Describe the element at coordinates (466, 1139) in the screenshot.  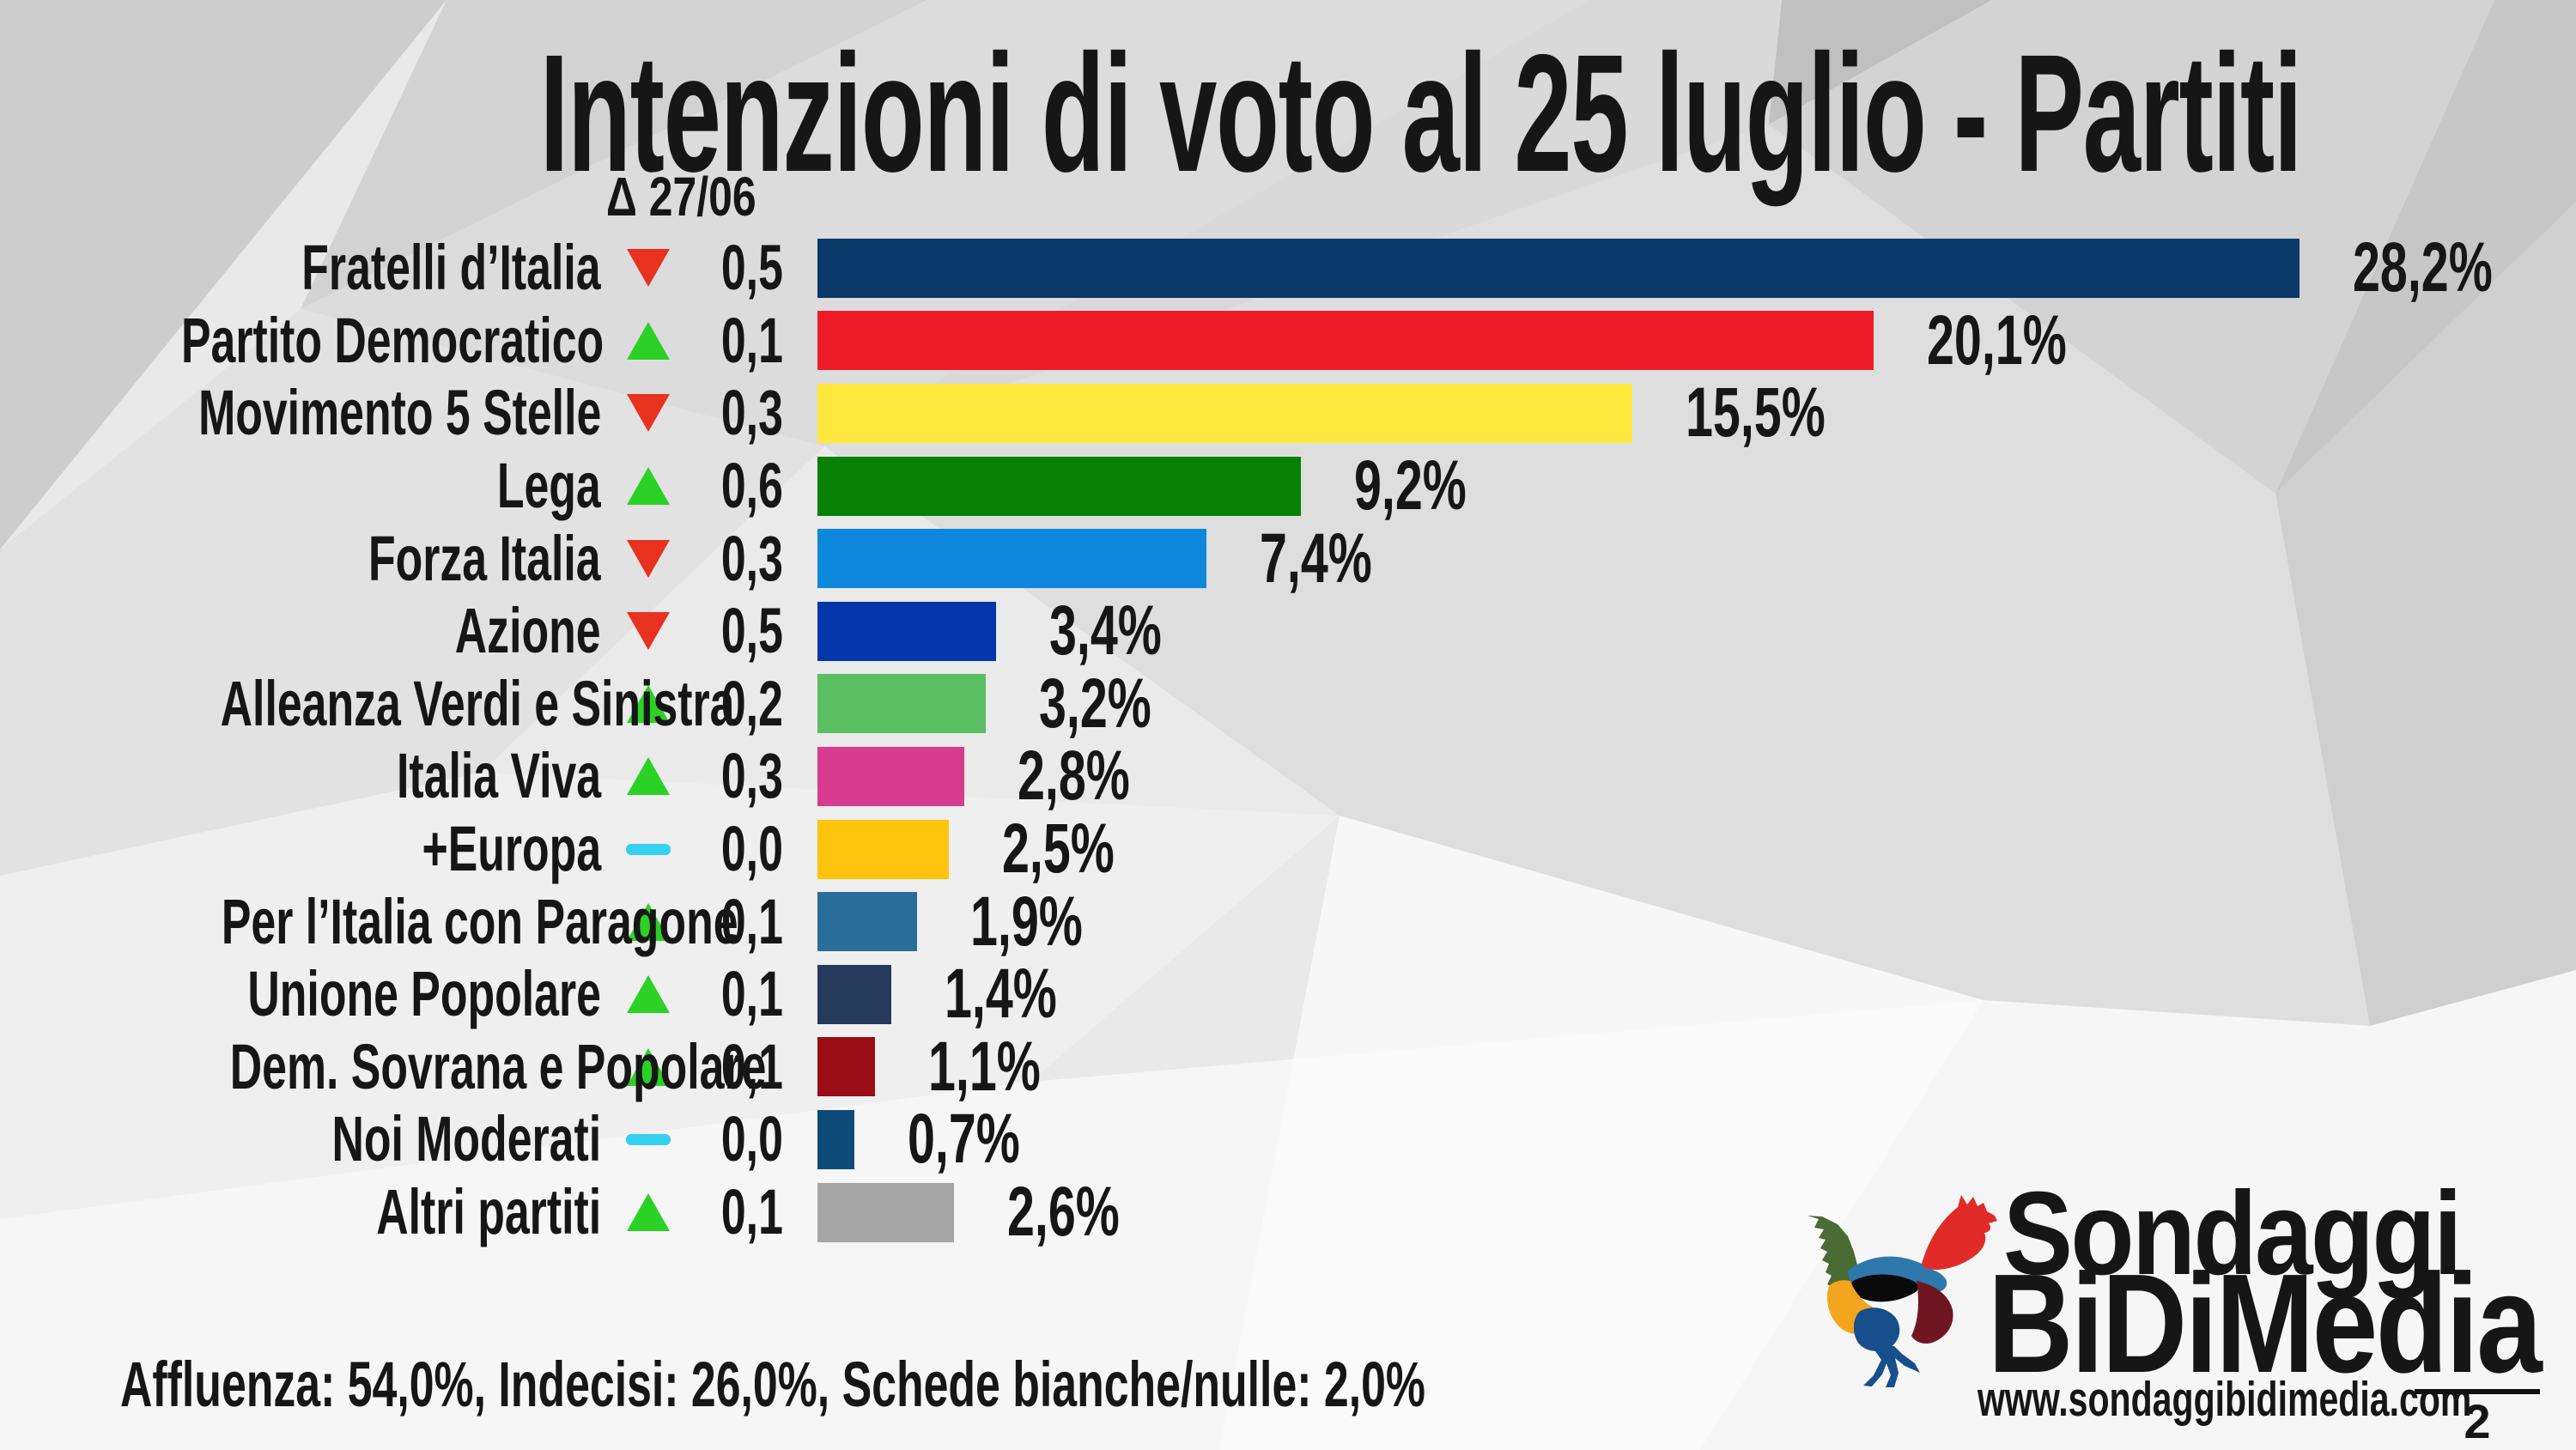
I see `party-label: Noi Moderati` at that location.